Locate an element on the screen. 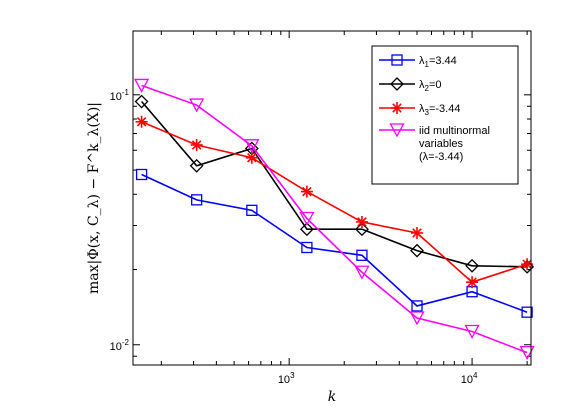 The height and width of the screenshot is (409, 588). y-tick-label: 10⁻² is located at coordinates (120, 345).